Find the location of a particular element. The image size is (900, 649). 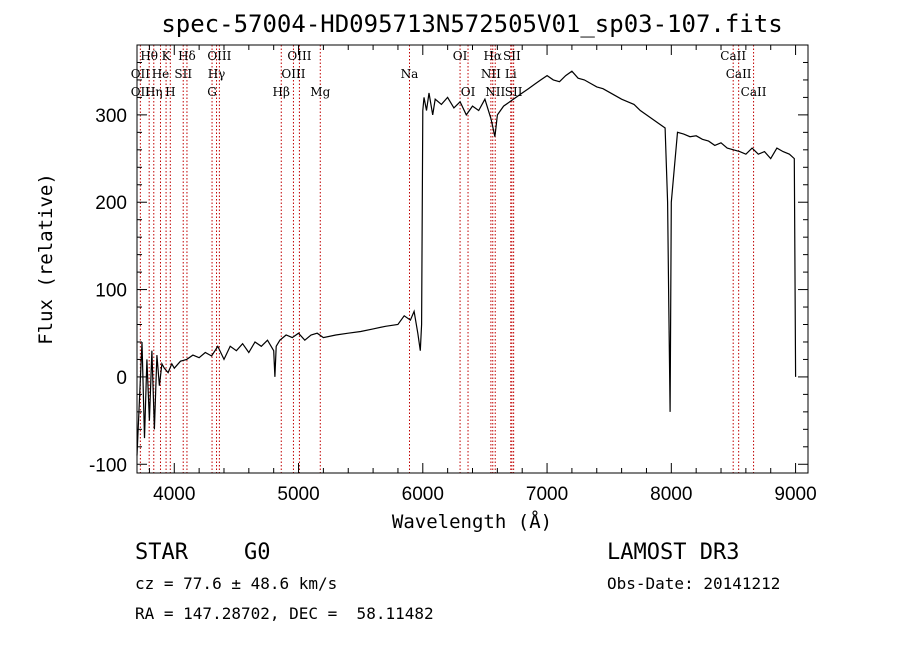

spectral-line-label: Li is located at coordinates (511, 74).